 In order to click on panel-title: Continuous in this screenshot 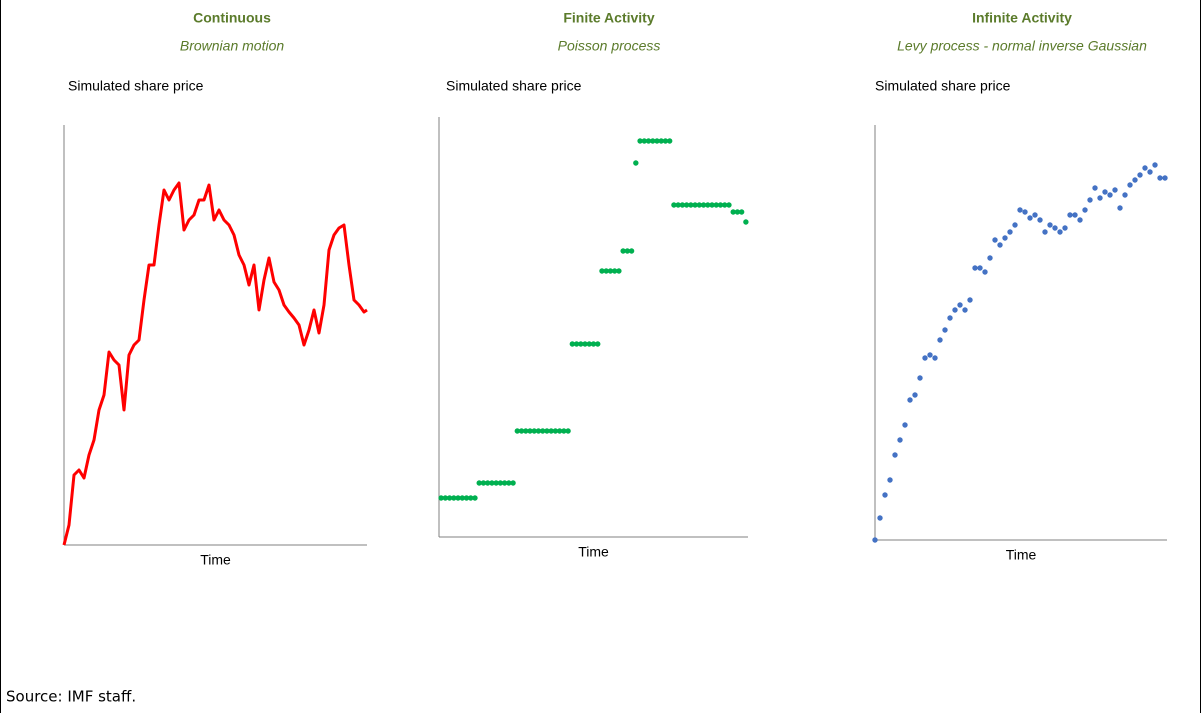, I will do `click(232, 18)`.